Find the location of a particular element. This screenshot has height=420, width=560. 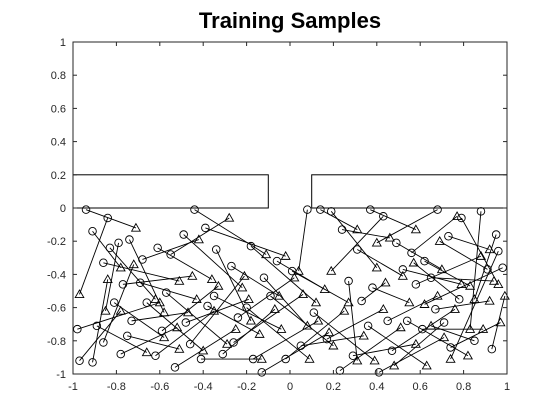

y-tick-label: 0.4 is located at coordinates (58, 143).